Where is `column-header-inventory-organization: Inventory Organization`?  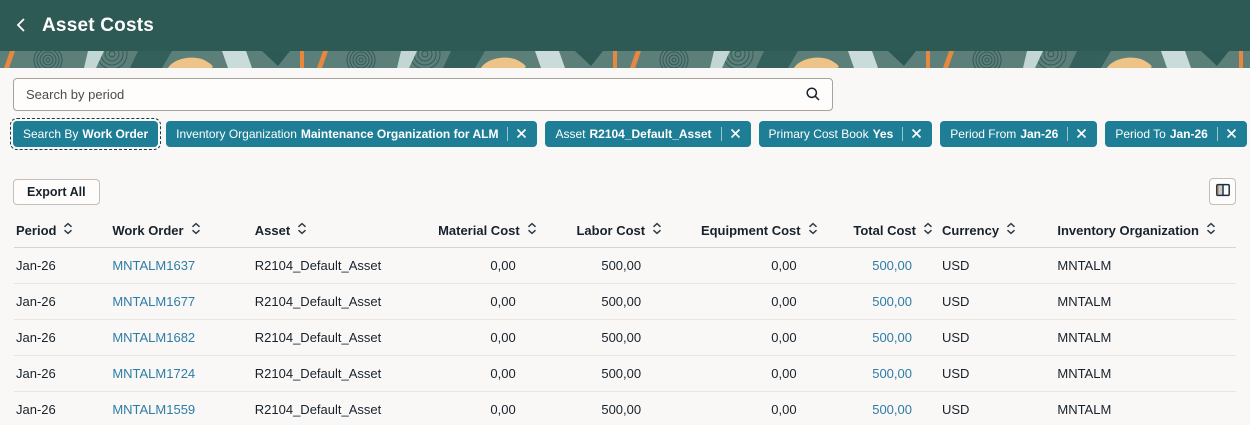 column-header-inventory-organization: Inventory Organization is located at coordinates (1145, 231).